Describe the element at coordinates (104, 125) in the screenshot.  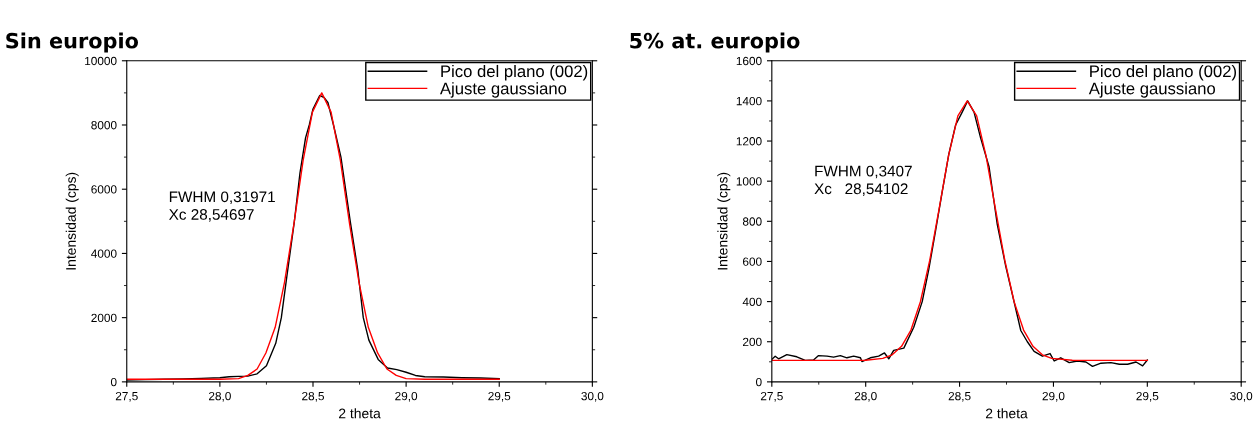
I see `y-tick-label: 8000` at that location.